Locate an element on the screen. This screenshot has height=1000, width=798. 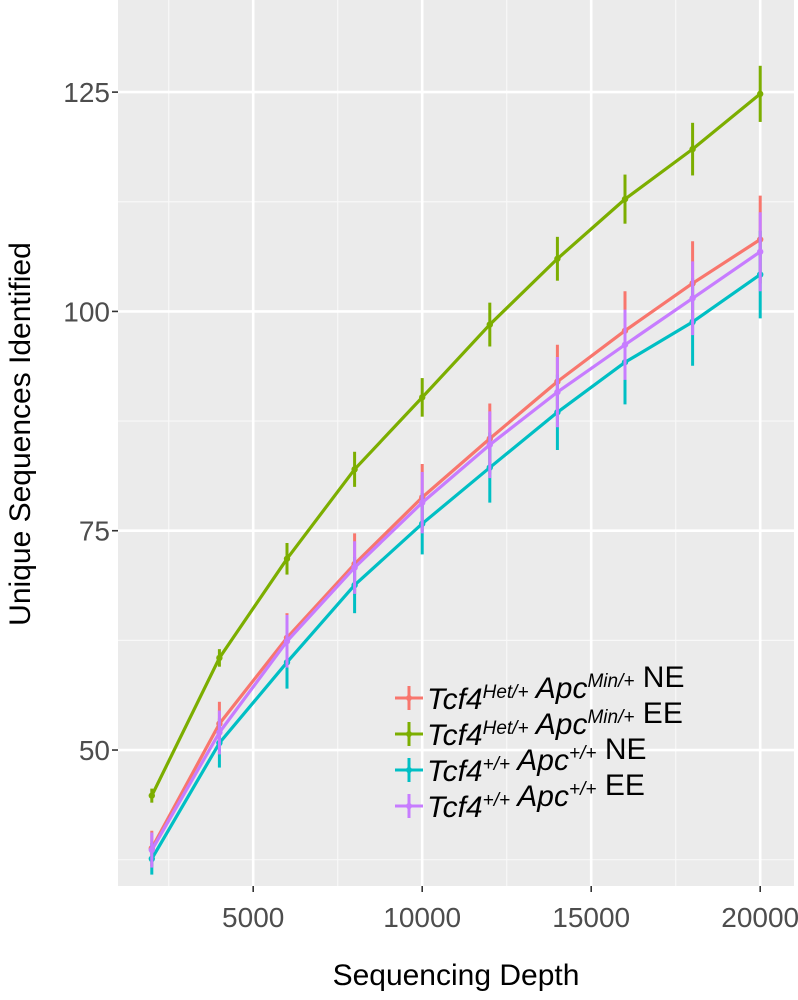
y-tick-label: 100 is located at coordinates (86, 311).